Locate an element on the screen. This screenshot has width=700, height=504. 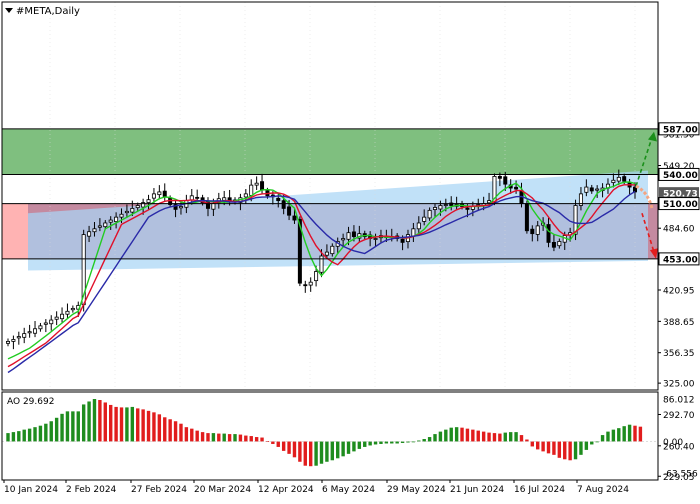
y-tick-label: 356.35 is located at coordinates (679, 354).